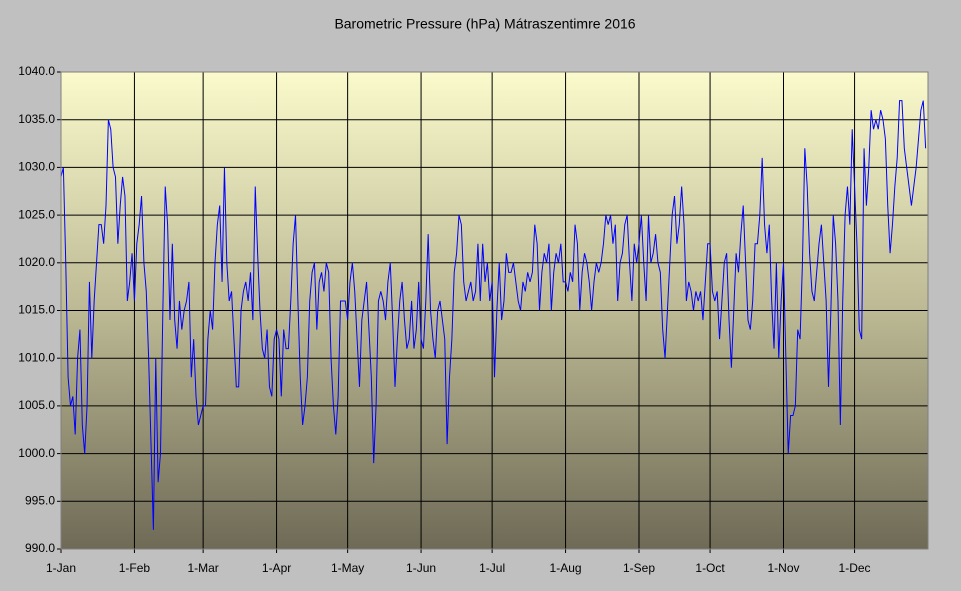 The image size is (961, 591). Describe the element at coordinates (855, 568) in the screenshot. I see `x-tick-label: 1-Dec` at that location.